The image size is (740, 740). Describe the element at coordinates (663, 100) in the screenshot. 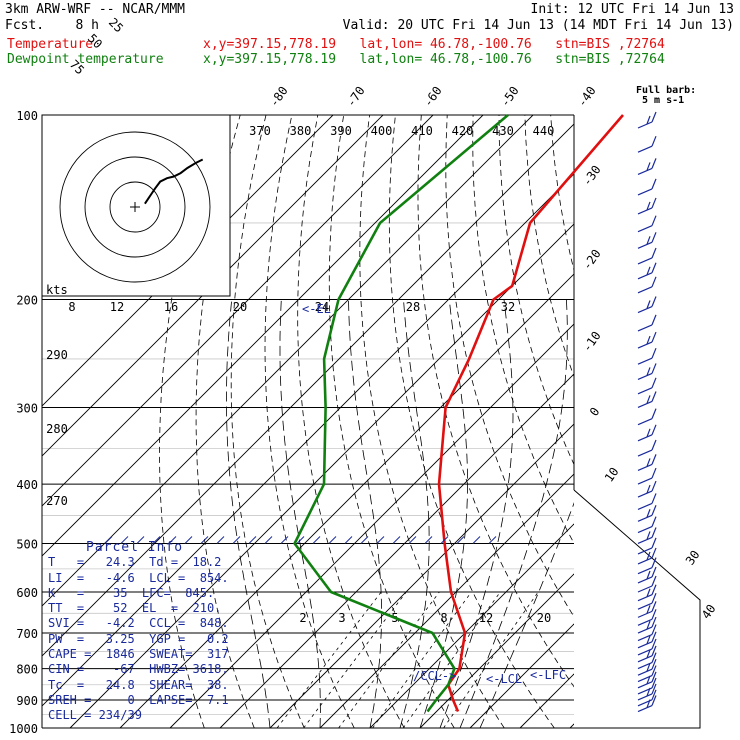

I see `full-barb-unit: 5 m s-1` at that location.